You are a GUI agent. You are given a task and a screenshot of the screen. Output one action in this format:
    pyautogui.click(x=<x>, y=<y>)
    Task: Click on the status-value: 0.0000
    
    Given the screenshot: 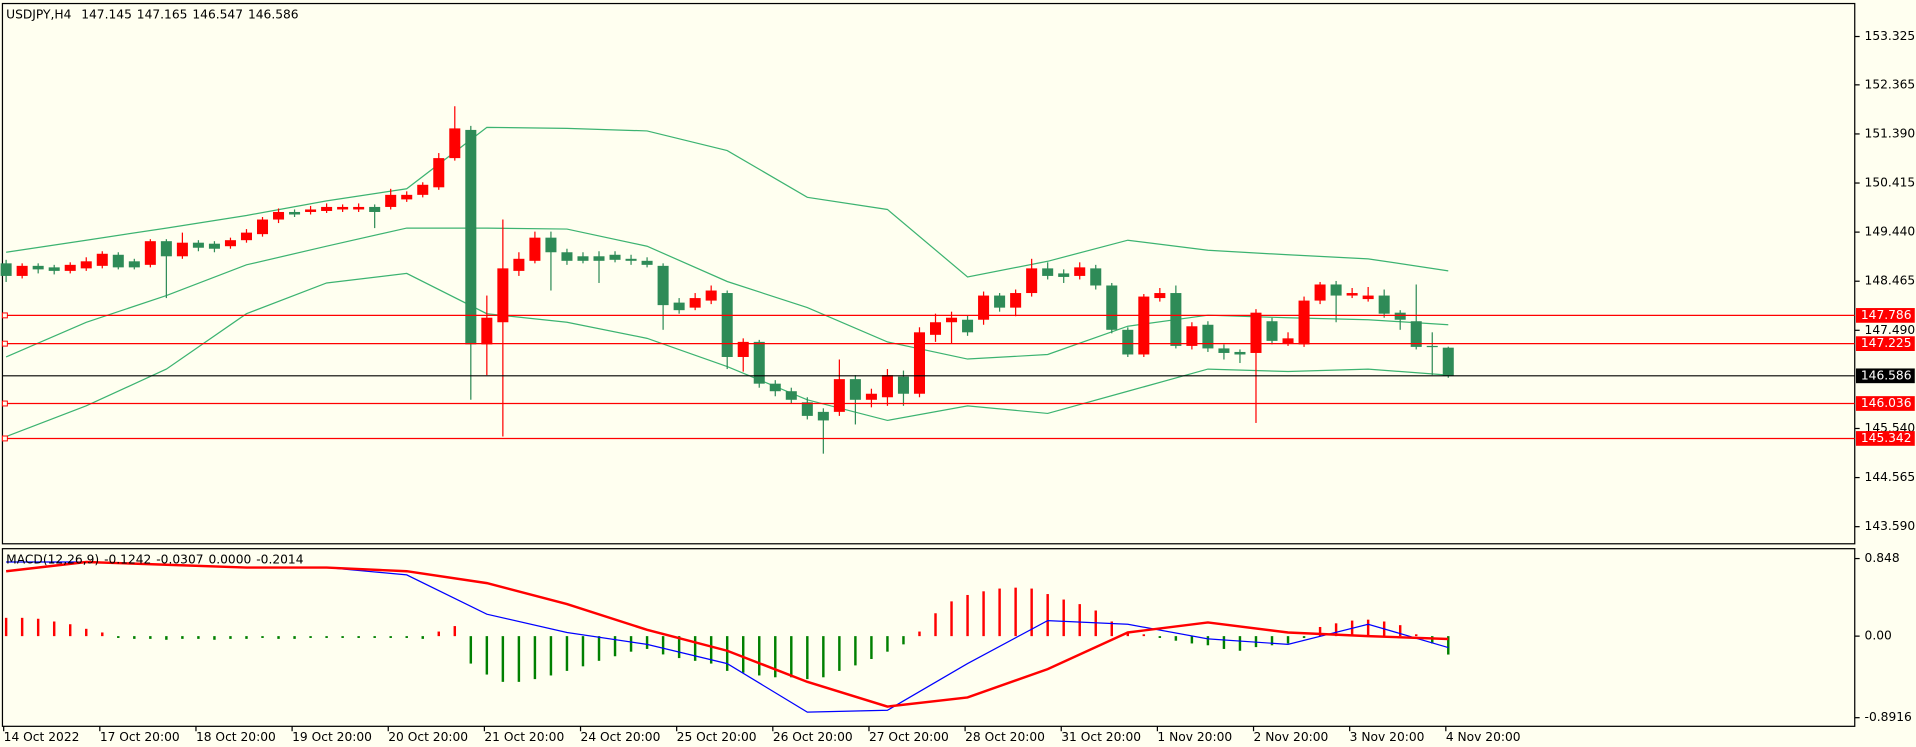 What is the action you would take?
    pyautogui.click(x=229, y=559)
    